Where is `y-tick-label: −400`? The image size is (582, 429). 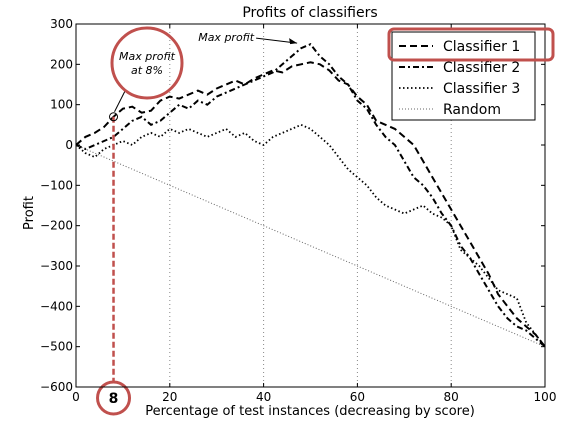 y-tick-label: −400 is located at coordinates (56, 306).